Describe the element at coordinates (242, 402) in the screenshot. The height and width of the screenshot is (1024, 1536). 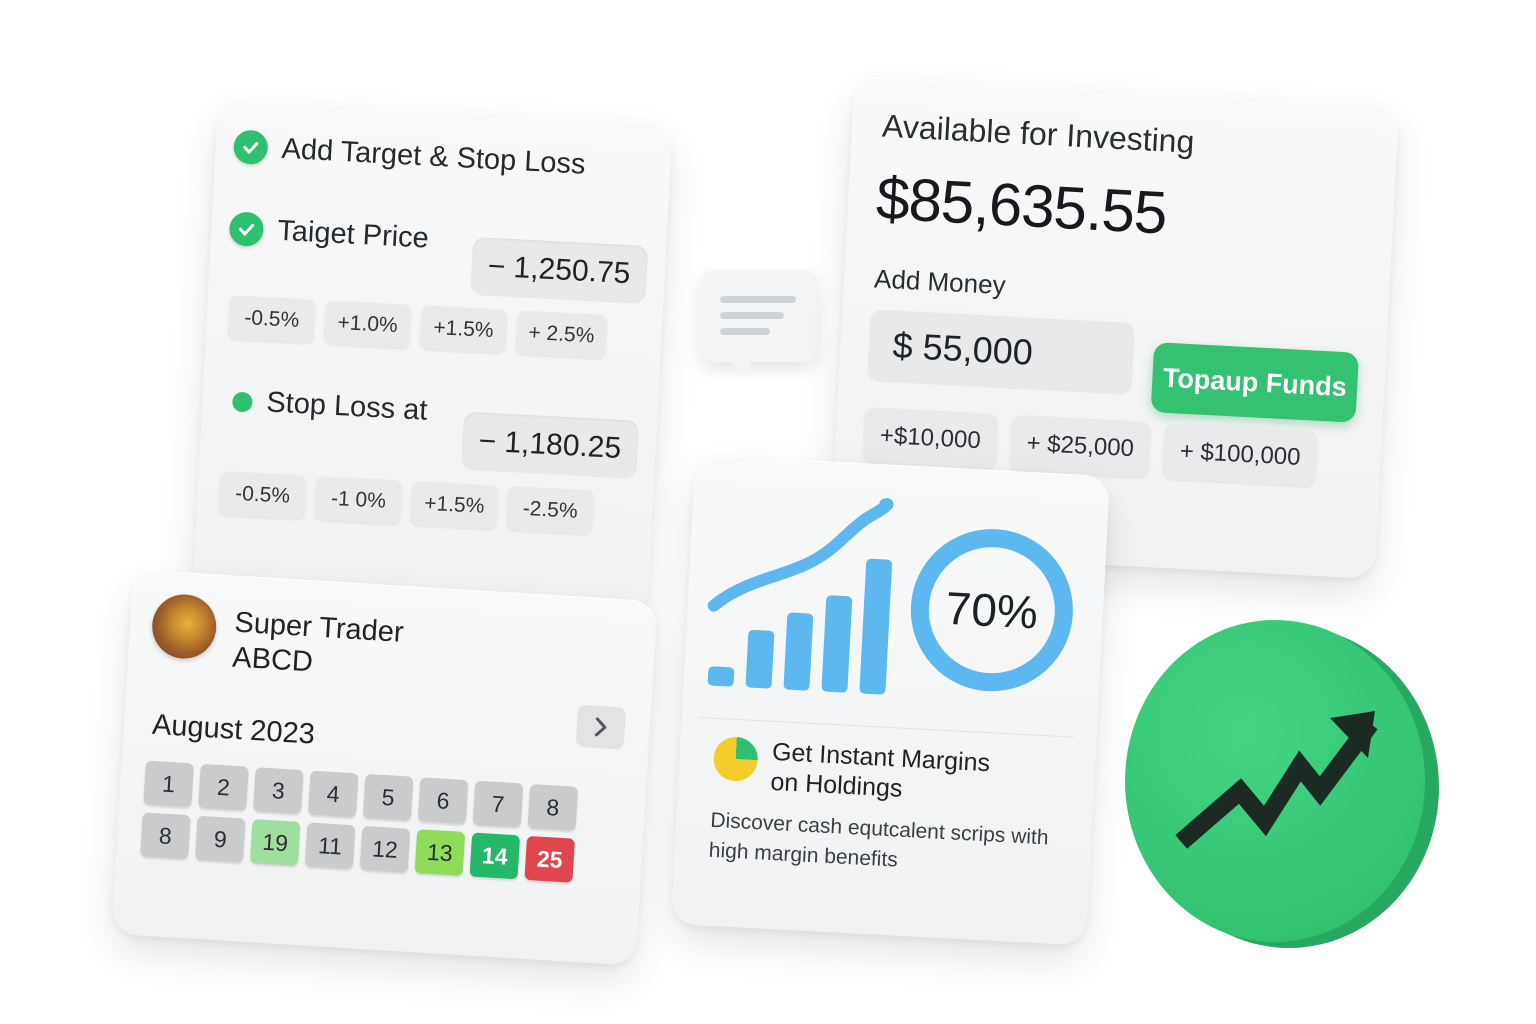
I see `status-dot-icon` at that location.